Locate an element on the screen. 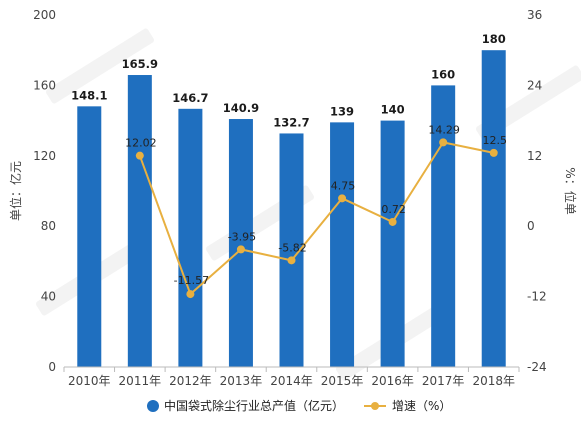 This screenshot has width=581, height=425. bar-value-label: 132.7 is located at coordinates (291, 122).